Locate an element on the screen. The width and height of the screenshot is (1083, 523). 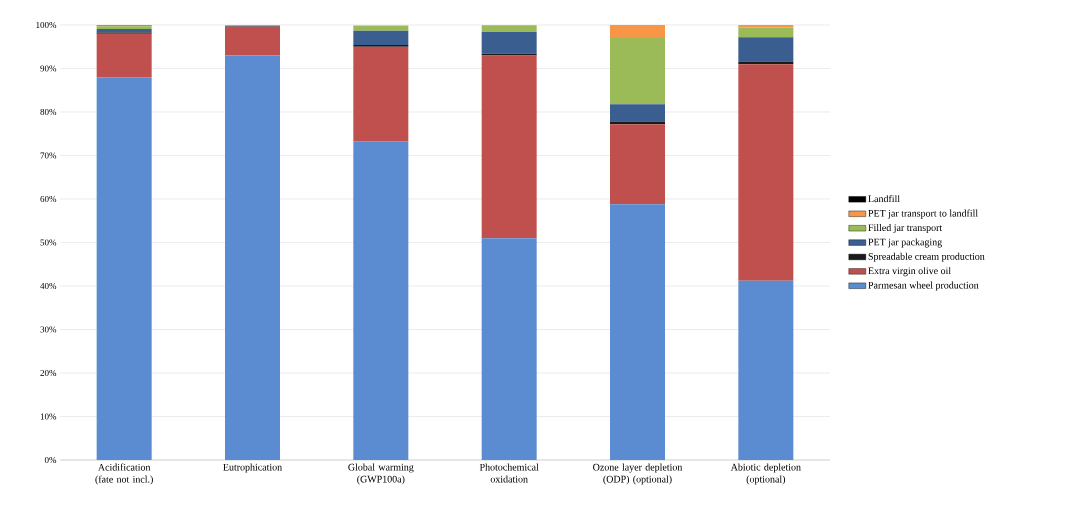
legend-label: Landfill is located at coordinates (884, 199).